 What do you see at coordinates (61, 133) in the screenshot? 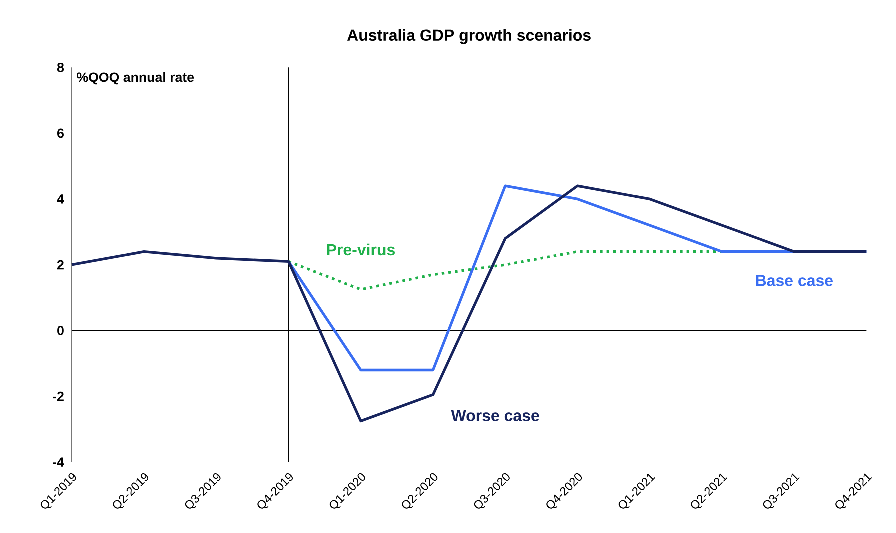
I see `y-tick-label: 6` at bounding box center [61, 133].